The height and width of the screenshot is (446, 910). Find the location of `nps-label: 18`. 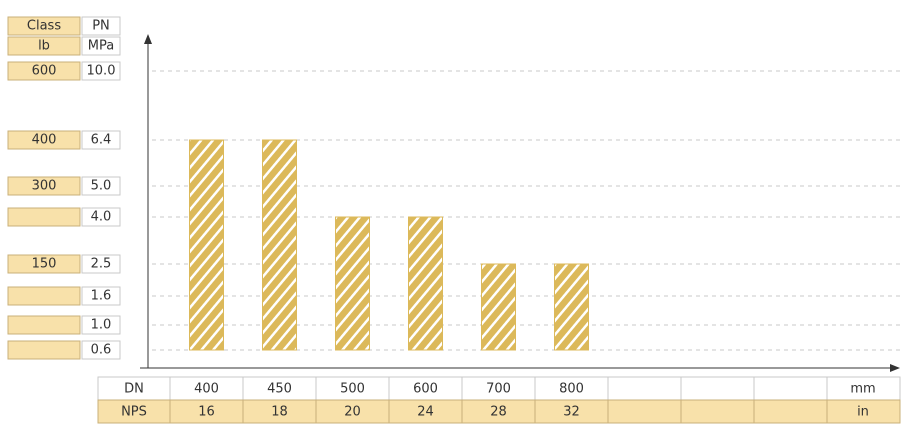

nps-label: 18 is located at coordinates (279, 412).